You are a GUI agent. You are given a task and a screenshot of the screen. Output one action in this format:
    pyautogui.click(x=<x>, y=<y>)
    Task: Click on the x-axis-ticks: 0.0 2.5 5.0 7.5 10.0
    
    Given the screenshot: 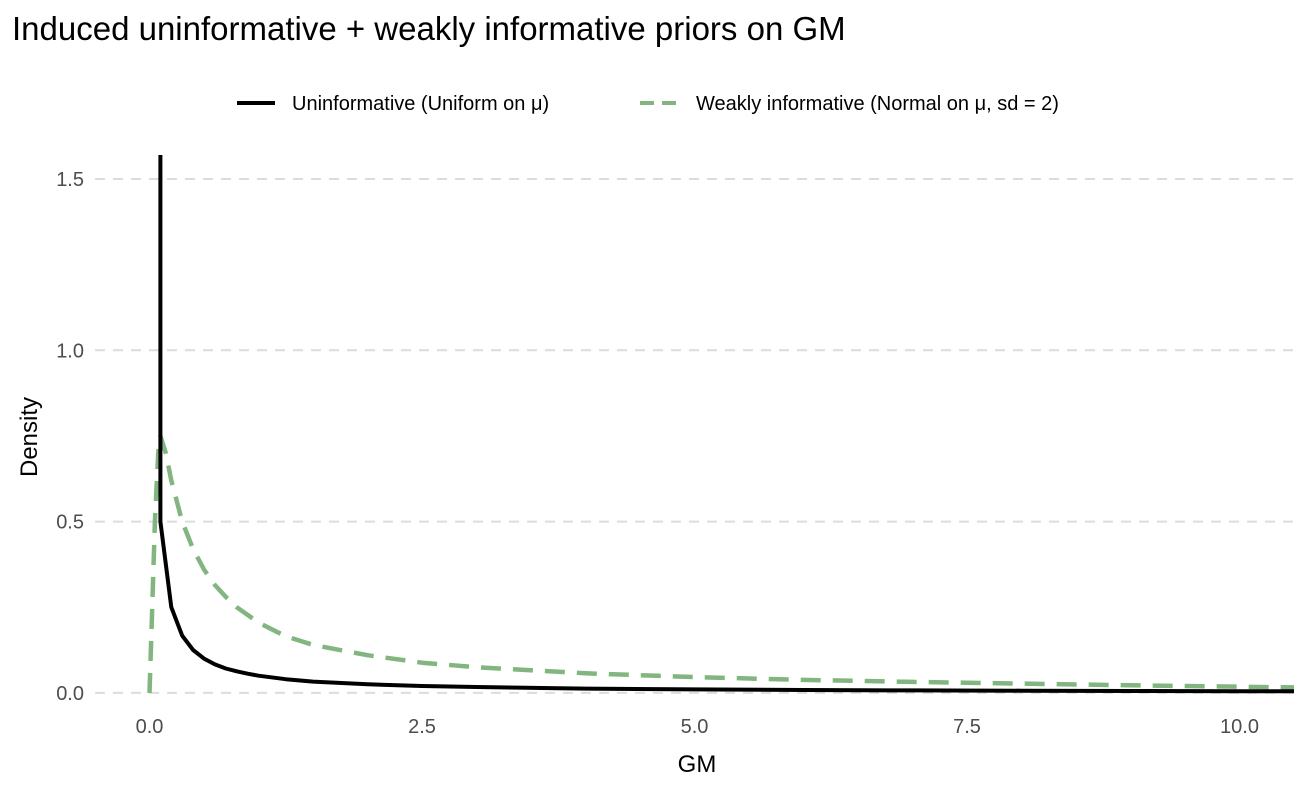 What is the action you would take?
    pyautogui.click(x=697, y=727)
    